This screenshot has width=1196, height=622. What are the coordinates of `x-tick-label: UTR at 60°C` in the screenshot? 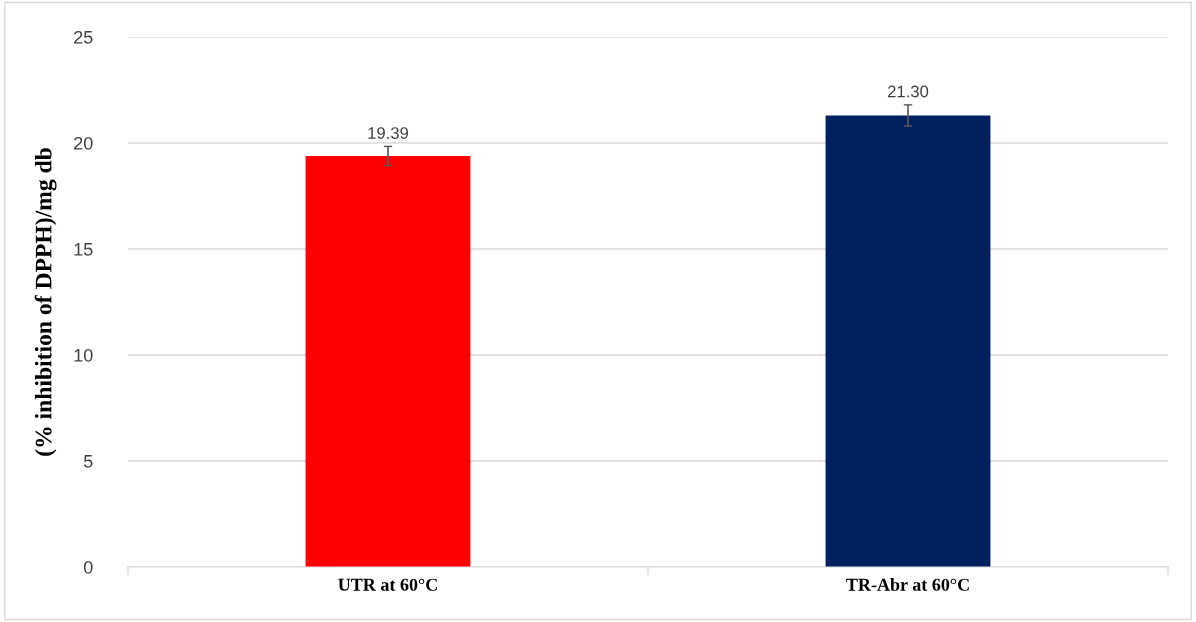 It's located at (387, 584).